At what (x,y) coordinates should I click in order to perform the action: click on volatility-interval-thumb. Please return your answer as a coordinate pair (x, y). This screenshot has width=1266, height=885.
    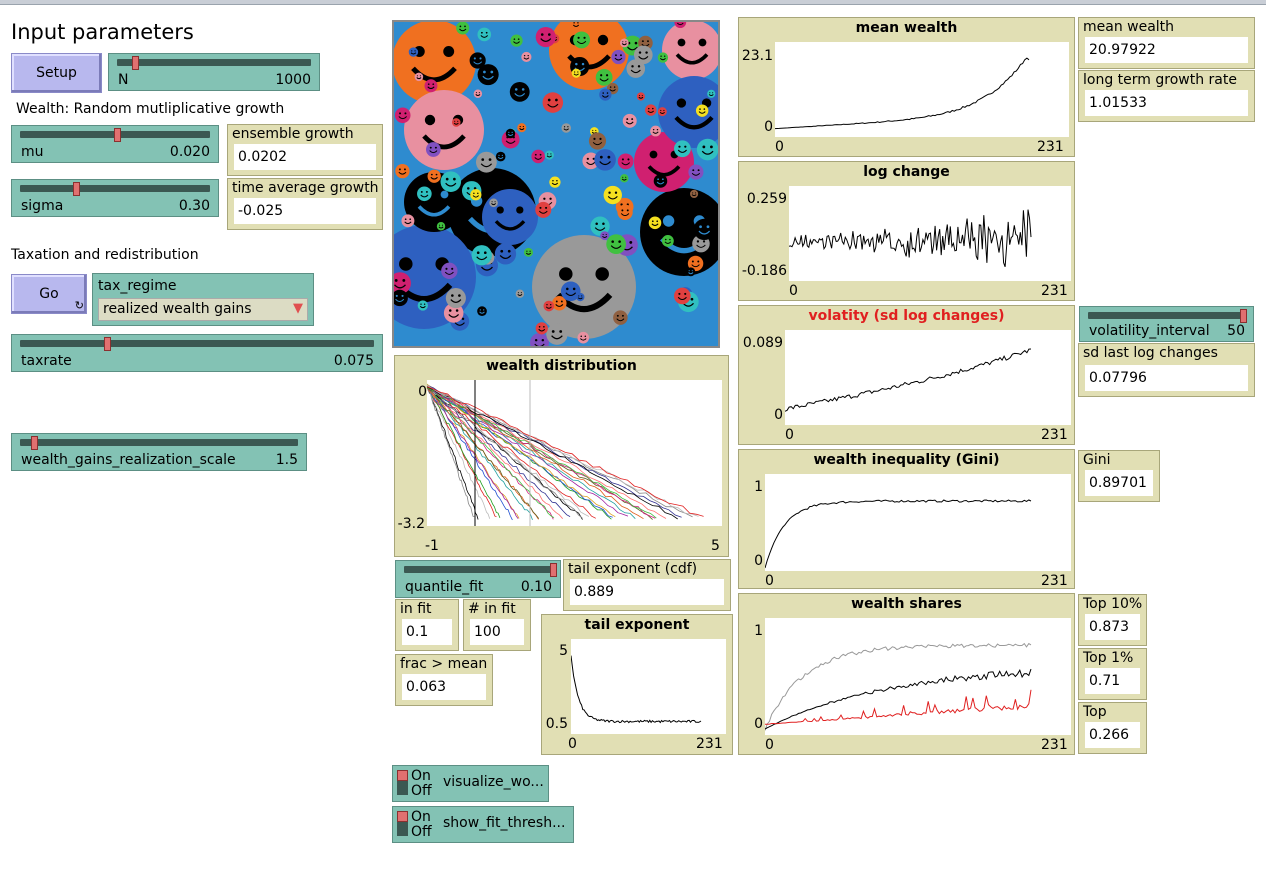
    Looking at the image, I should click on (1243, 316).